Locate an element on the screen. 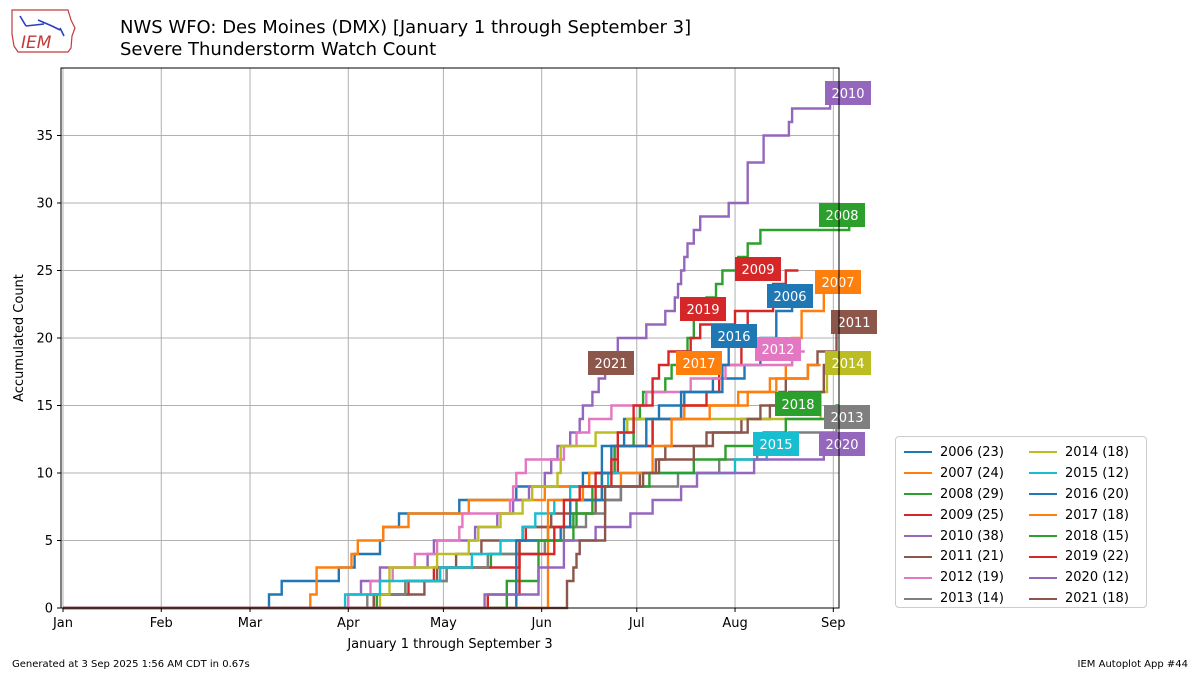 This screenshot has width=1200, height=675. legend-item: 2021 (18) is located at coordinates (1086, 598).